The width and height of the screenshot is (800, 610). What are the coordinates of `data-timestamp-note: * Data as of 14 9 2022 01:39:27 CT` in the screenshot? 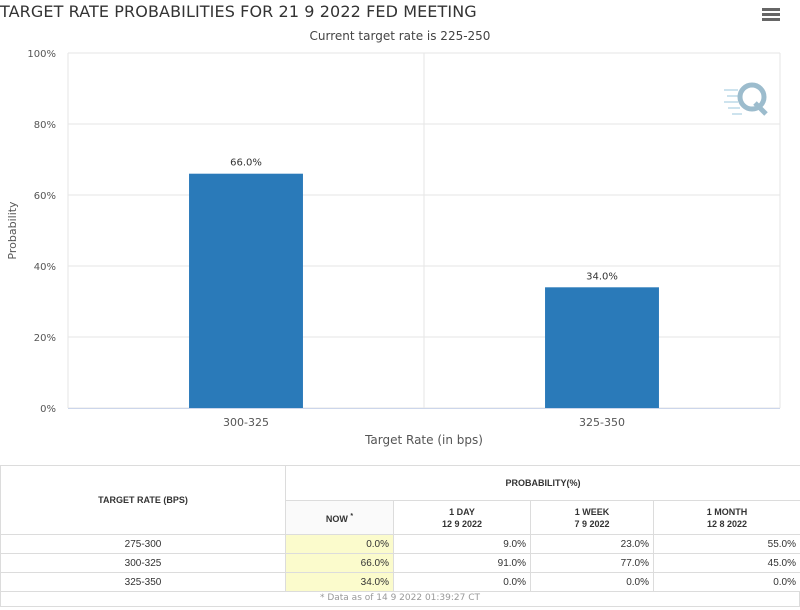 It's located at (400, 599).